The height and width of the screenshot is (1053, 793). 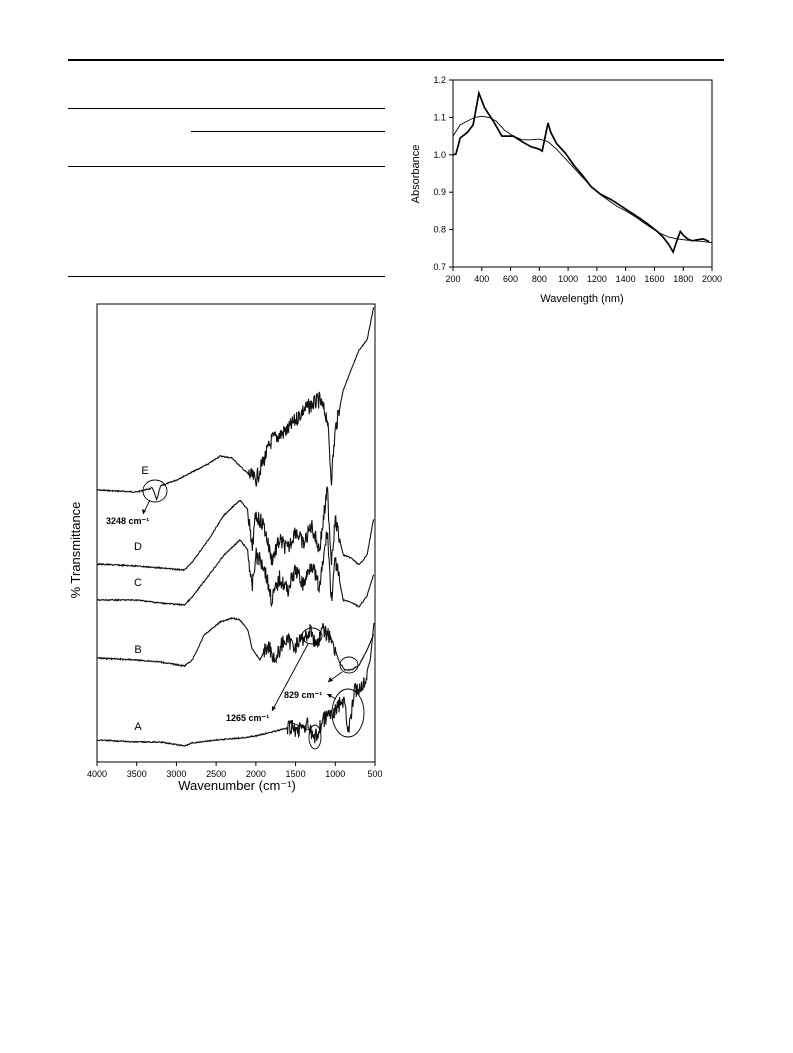 What do you see at coordinates (97, 774) in the screenshot?
I see `ftir-x-tick-label: 4000` at bounding box center [97, 774].